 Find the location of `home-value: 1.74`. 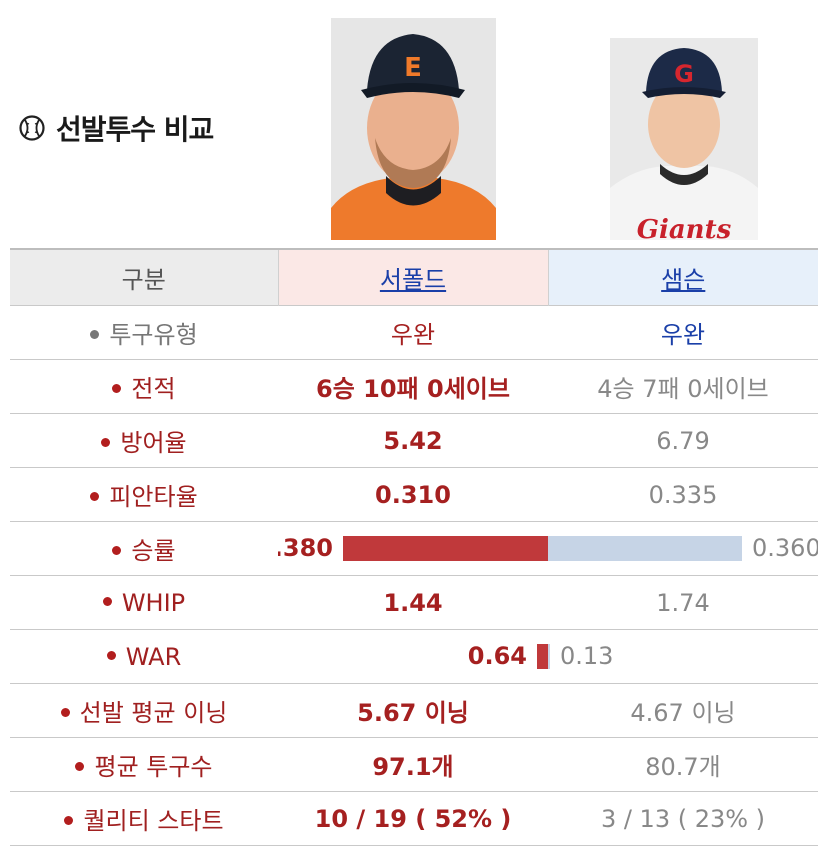

home-value: 1.74 is located at coordinates (683, 603).